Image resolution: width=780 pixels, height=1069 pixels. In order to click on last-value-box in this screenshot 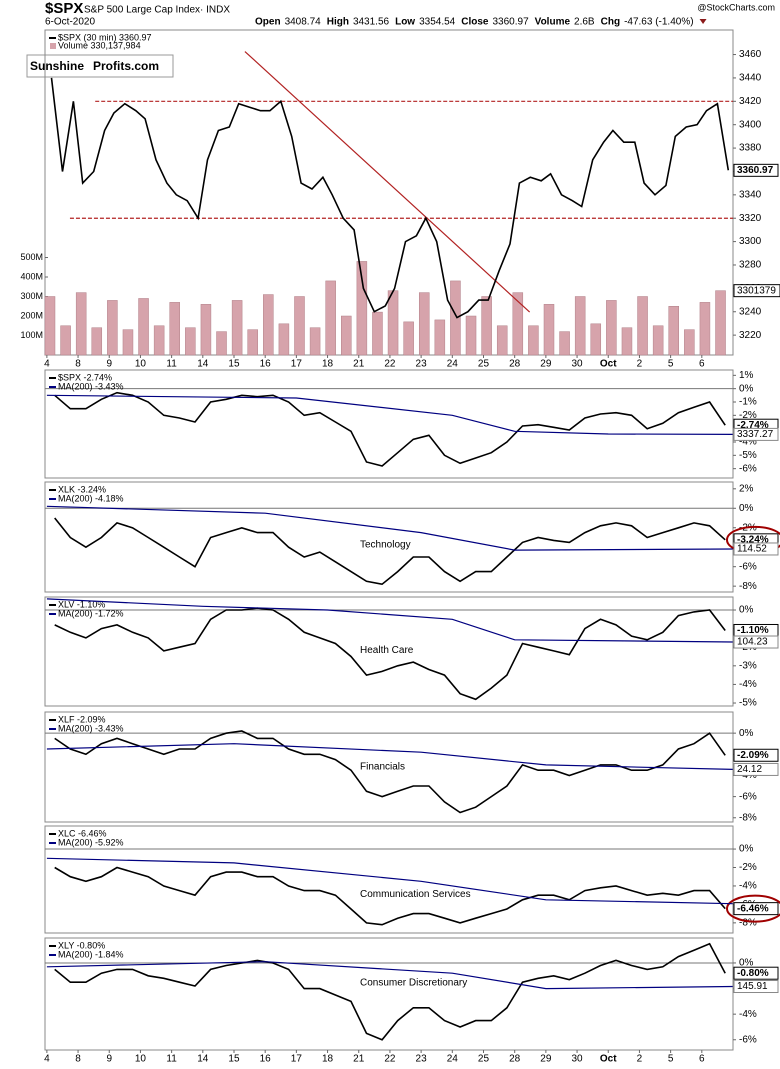, I will do `click(756, 170)`.